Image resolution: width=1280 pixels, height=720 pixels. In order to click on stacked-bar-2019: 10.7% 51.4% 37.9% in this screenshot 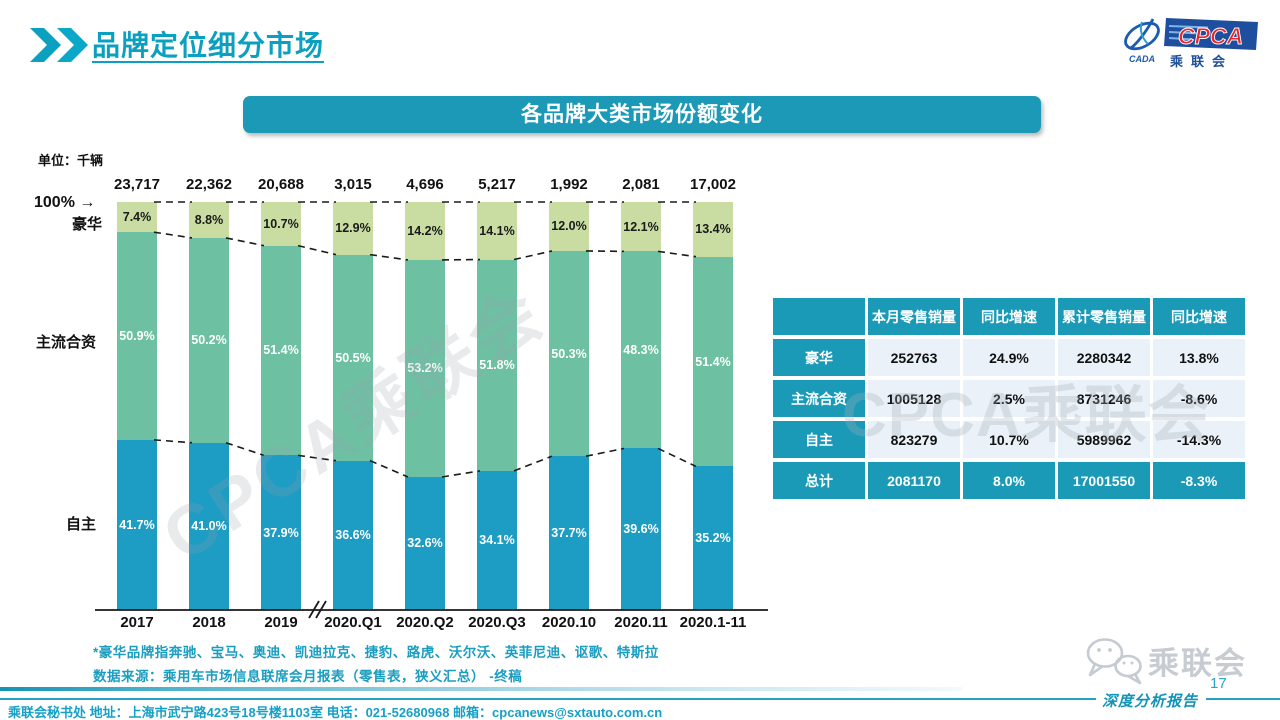, I will do `click(281, 406)`.